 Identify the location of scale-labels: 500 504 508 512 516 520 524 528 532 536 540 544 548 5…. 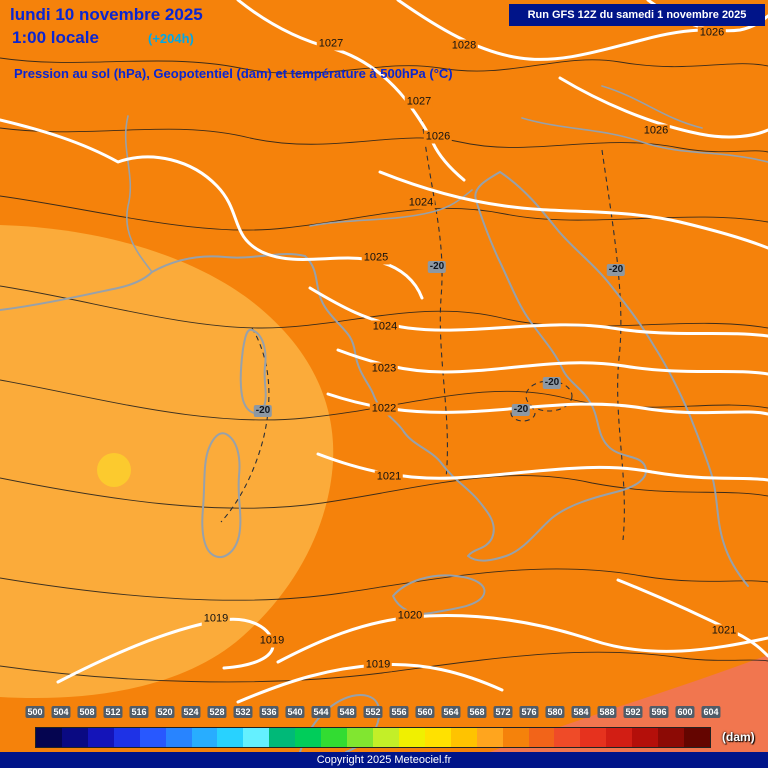
(384, 713).